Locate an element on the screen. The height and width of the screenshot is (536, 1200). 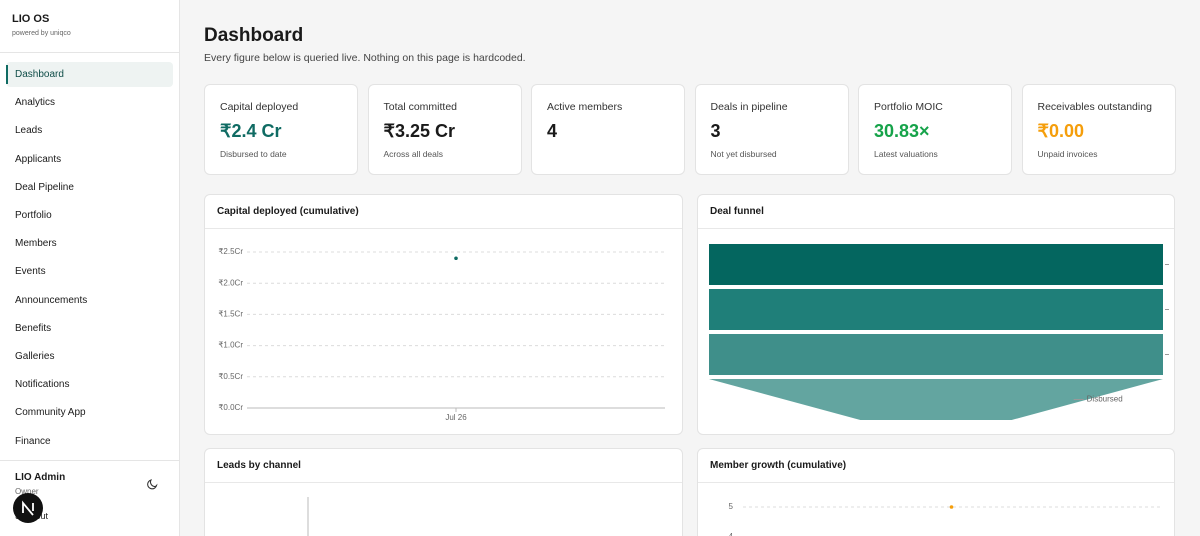
kpi-note: Disbursed to date is located at coordinates (253, 154).